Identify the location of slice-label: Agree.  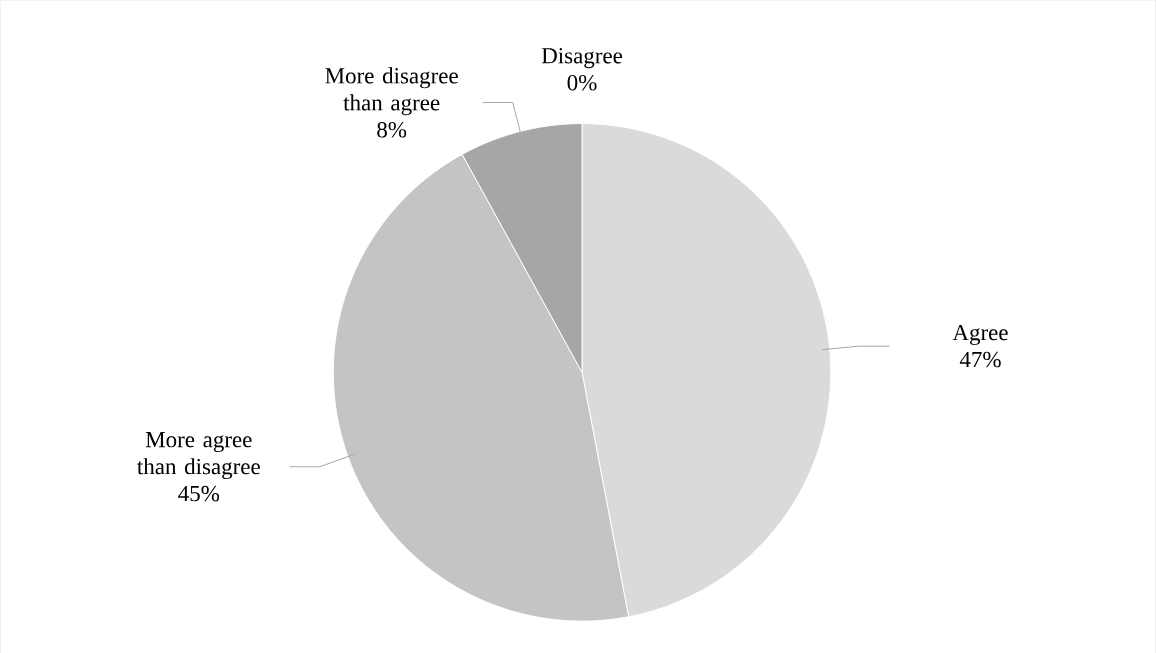
(980, 334).